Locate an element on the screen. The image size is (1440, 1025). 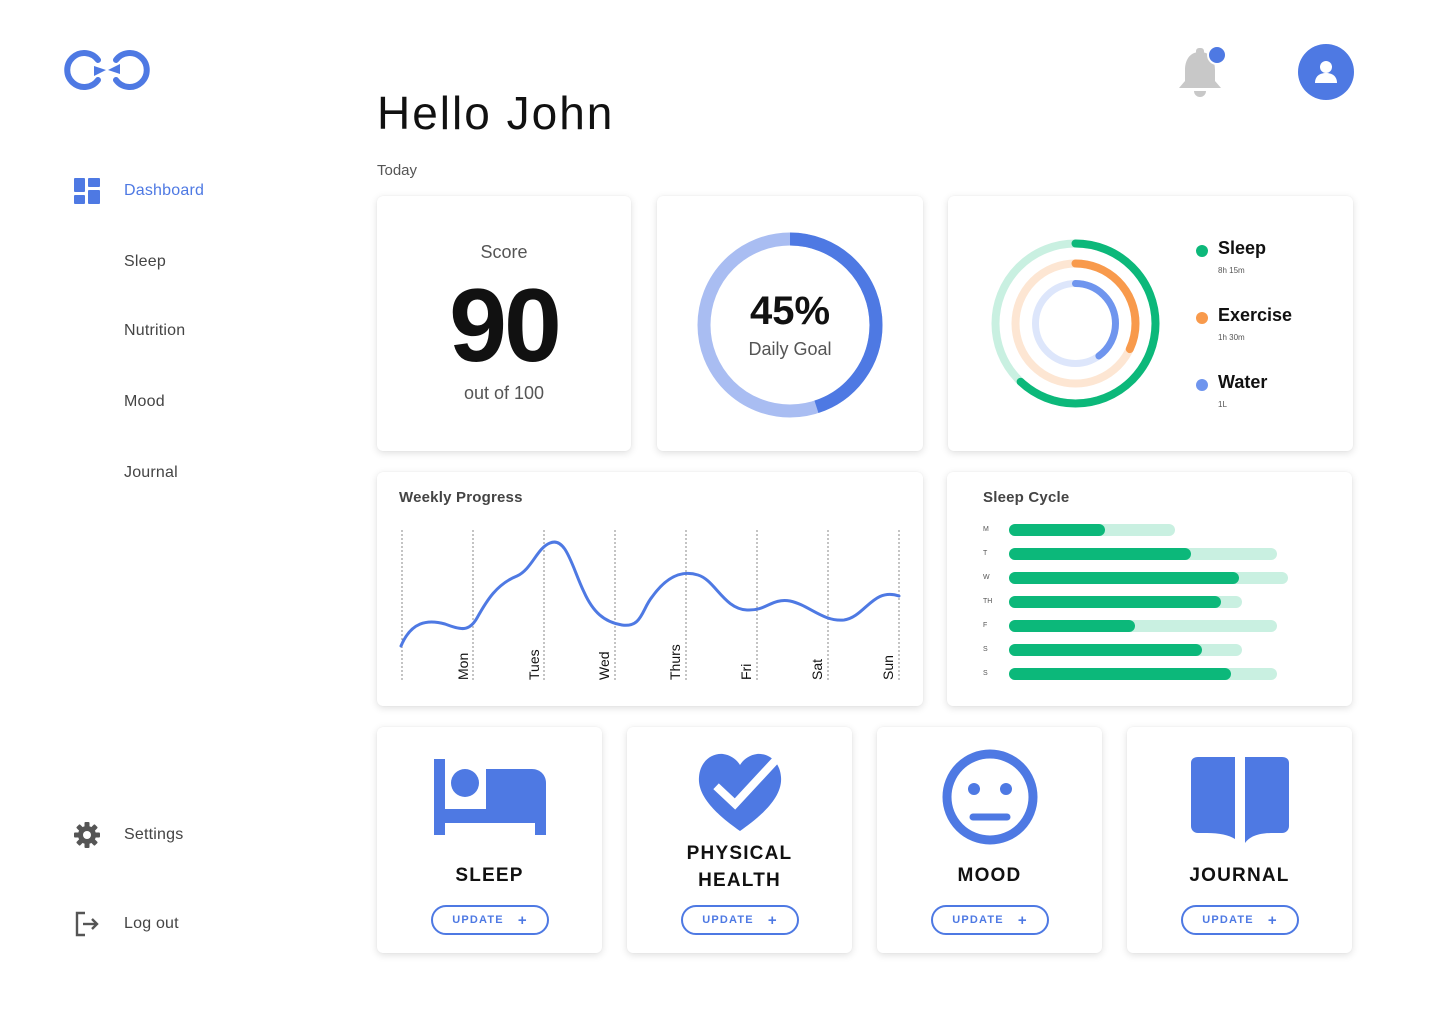
tile-label: JOURNAL is located at coordinates (1239, 875).